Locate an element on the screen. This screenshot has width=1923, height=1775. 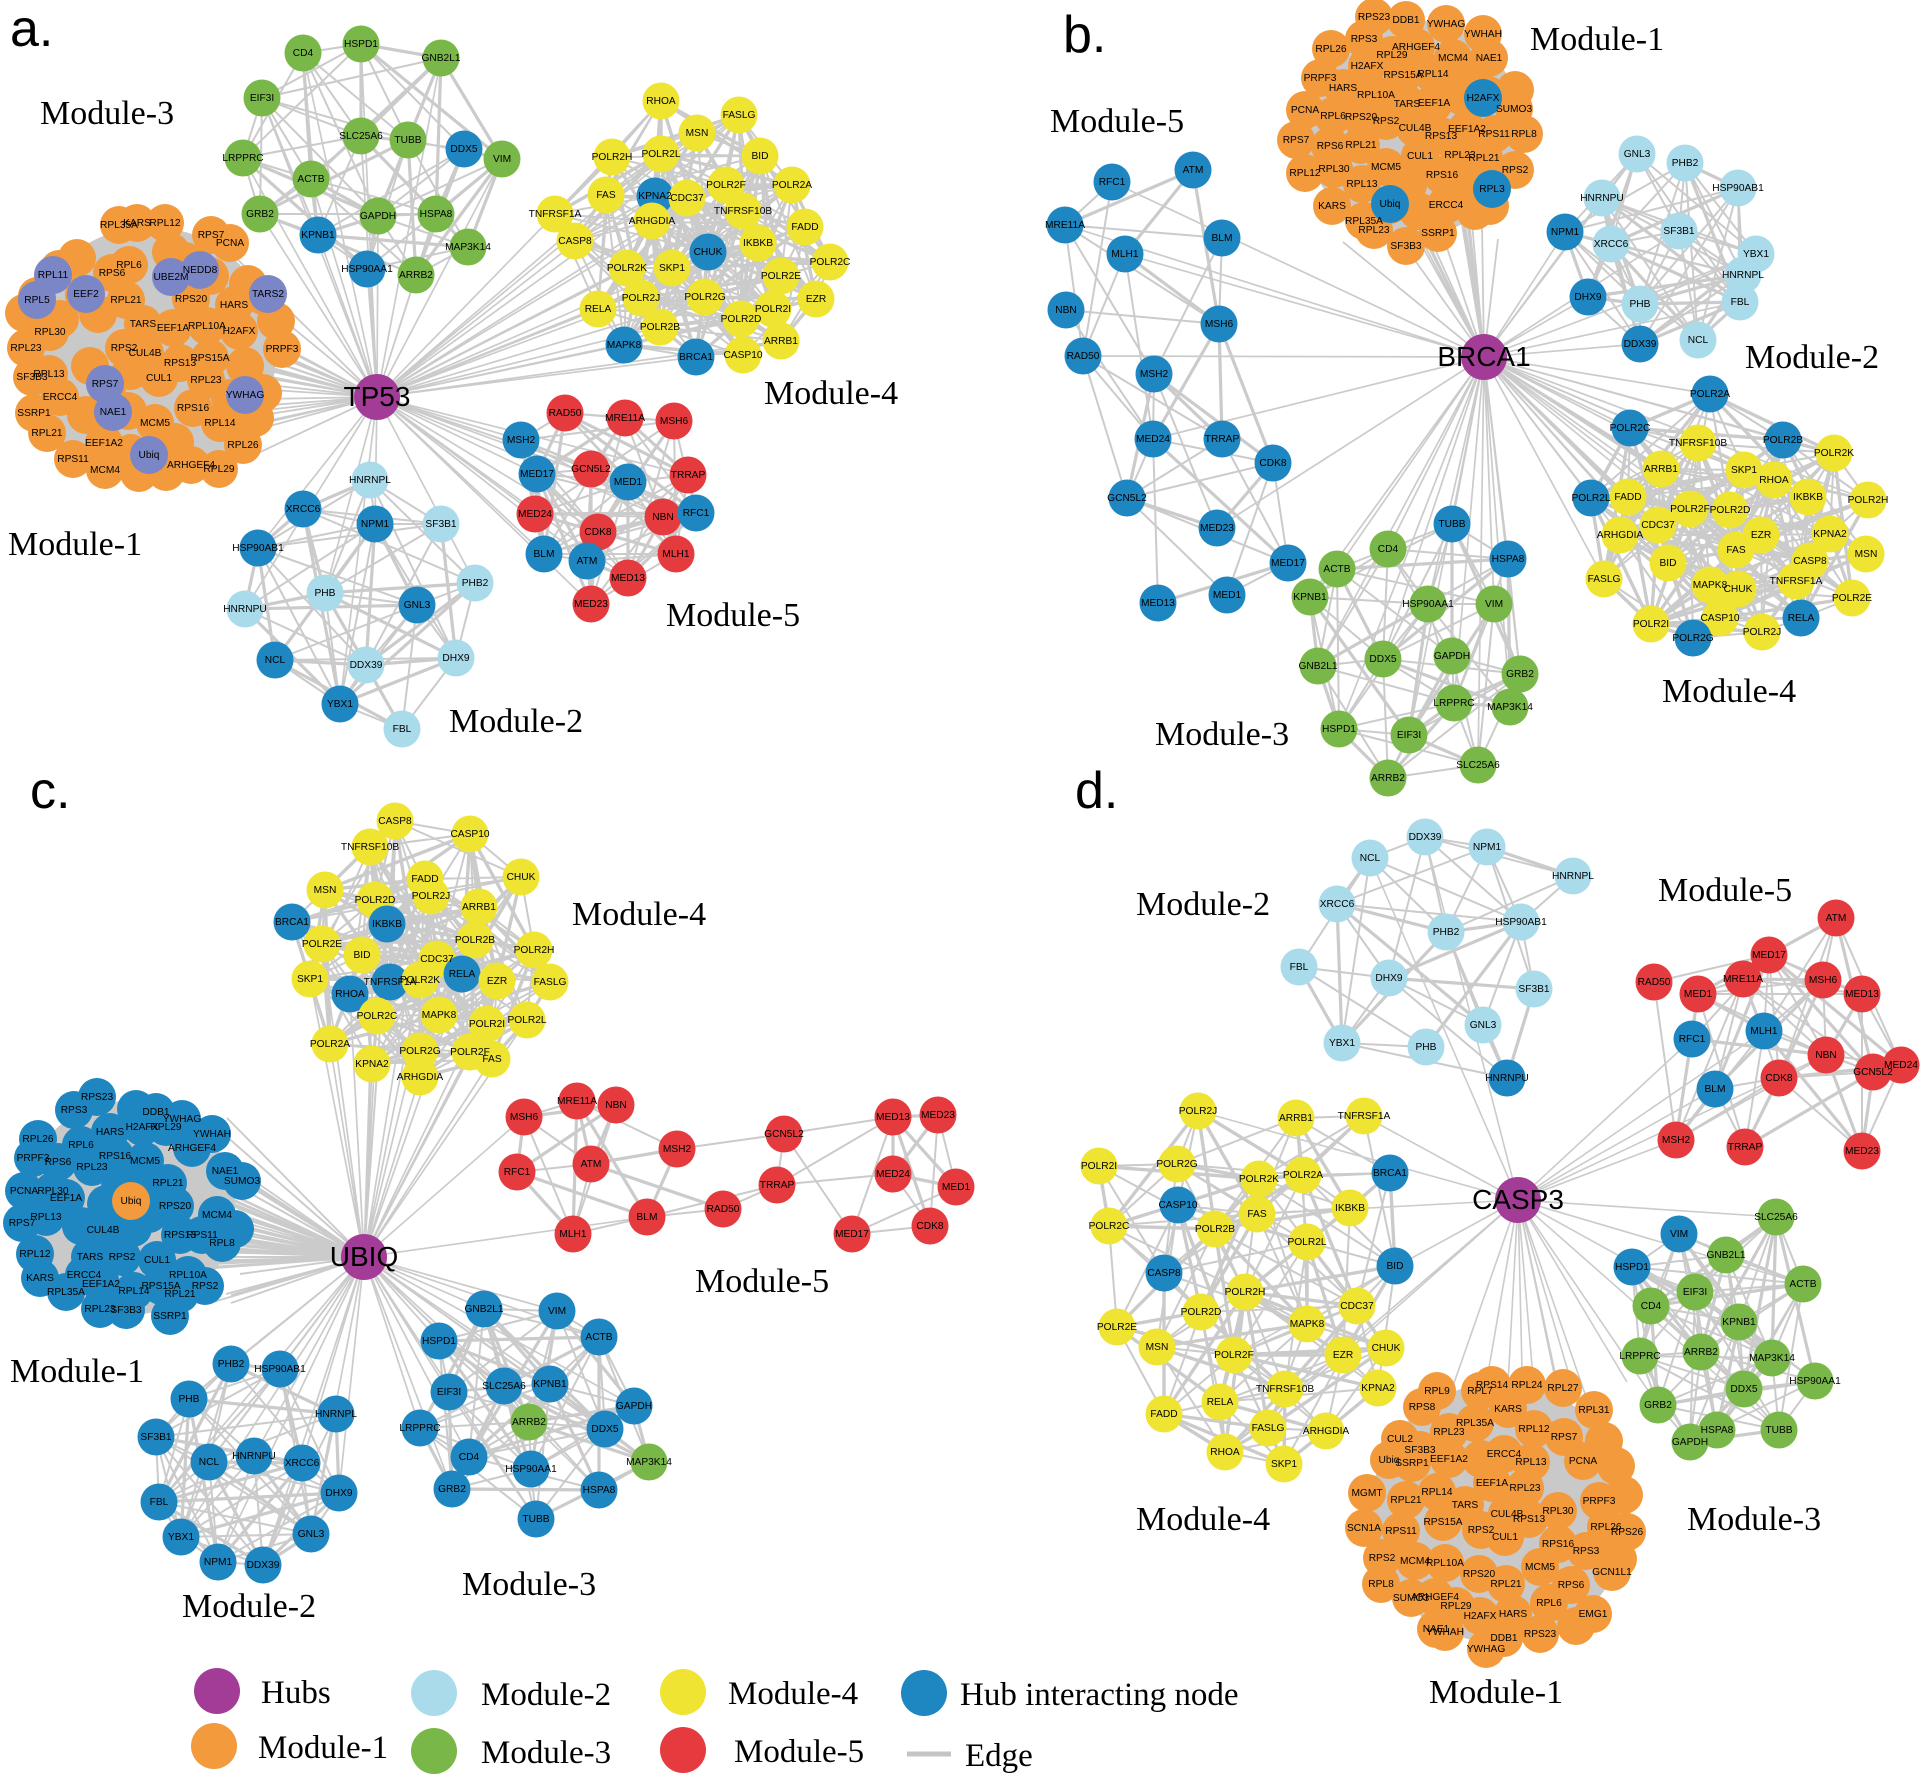
svg-text: BRCA1 is located at coordinates (1390, 1173).